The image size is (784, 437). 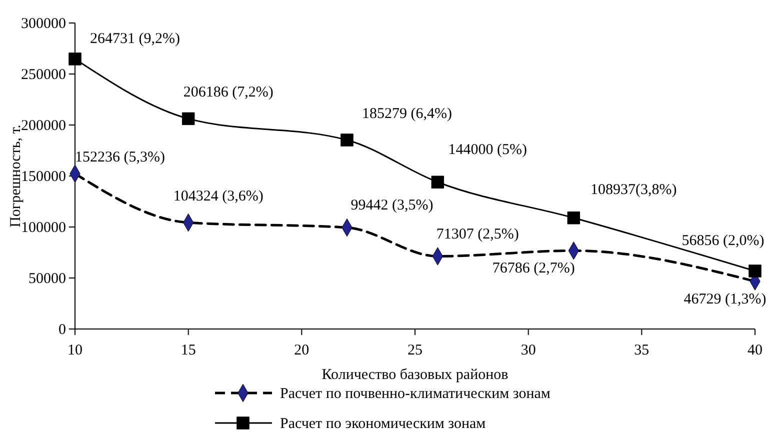 What do you see at coordinates (43, 24) in the screenshot?
I see `y-tick-label: 300000` at bounding box center [43, 24].